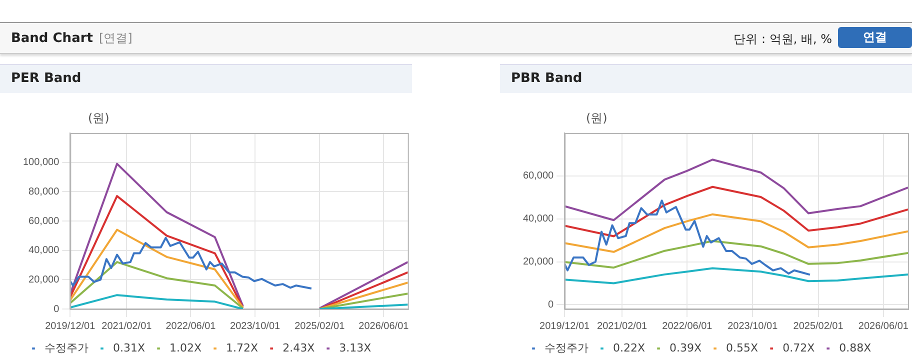  Describe the element at coordinates (115, 38) in the screenshot. I see `text: [연결]` at that location.